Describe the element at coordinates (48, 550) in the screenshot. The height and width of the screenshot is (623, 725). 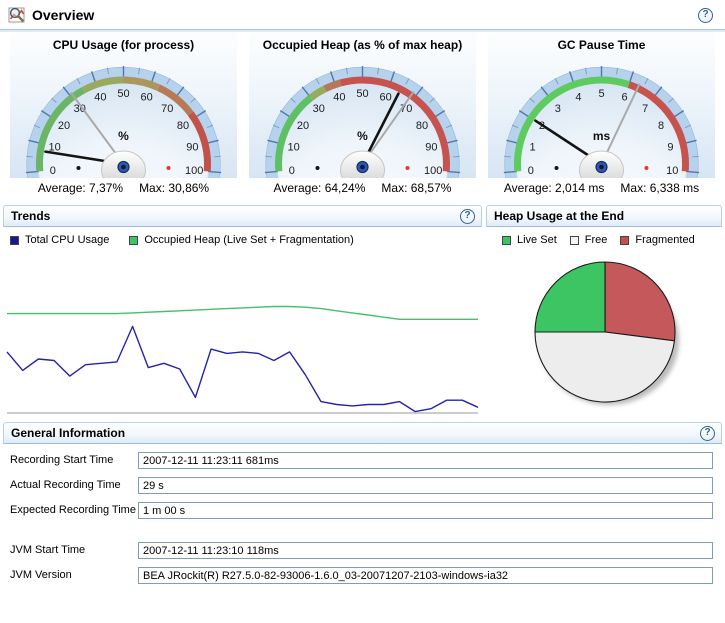
I see `jvm-start-time-label: JVM Start Time` at that location.